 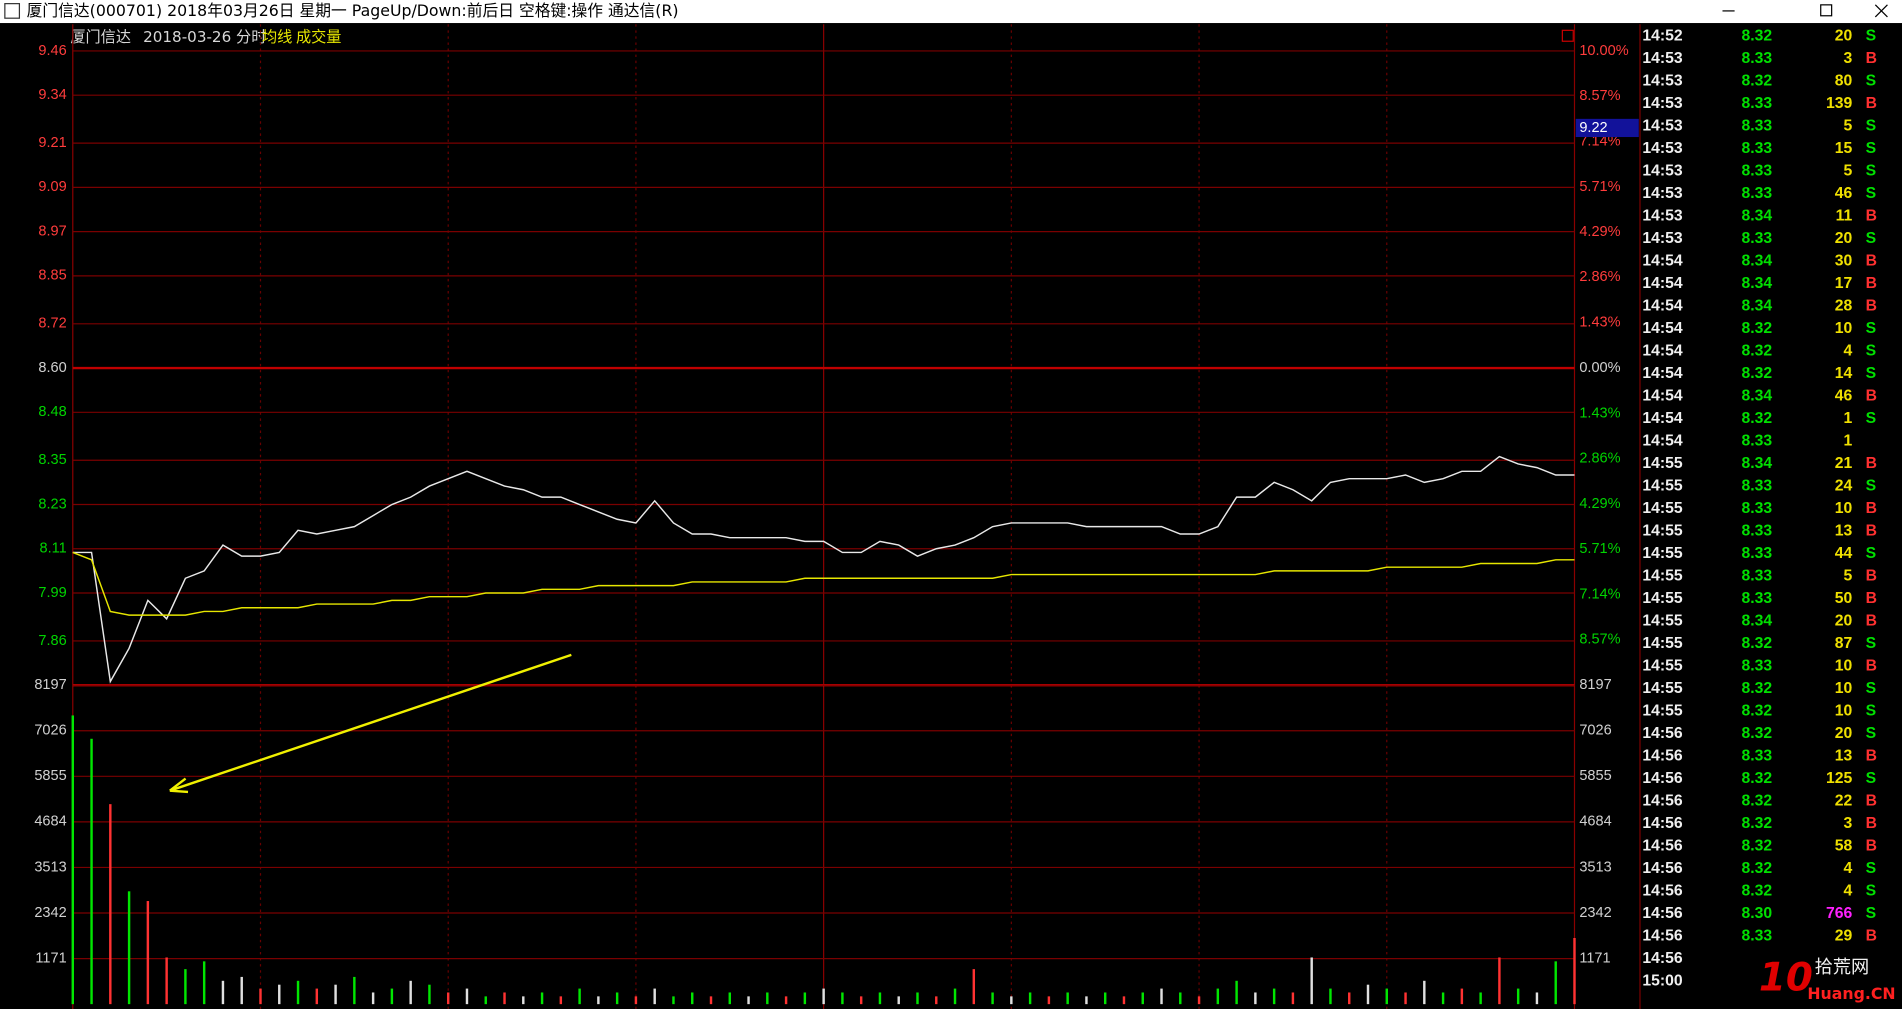 I want to click on volume-tick-label: 1171, so click(x=50, y=958).